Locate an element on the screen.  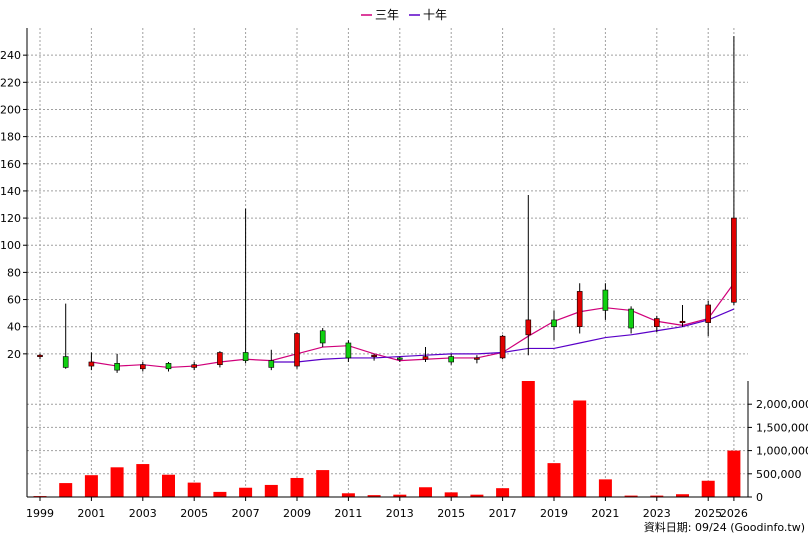
candle-2013 is located at coordinates (399, 359).